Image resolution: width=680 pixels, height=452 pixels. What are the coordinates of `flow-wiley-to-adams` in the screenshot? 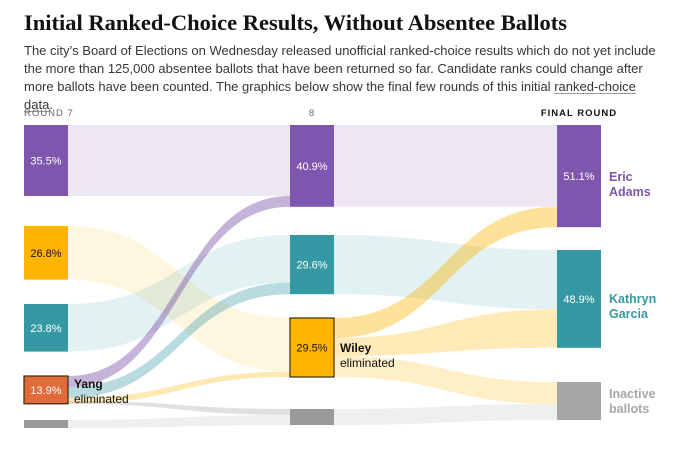 It's located at (445, 272).